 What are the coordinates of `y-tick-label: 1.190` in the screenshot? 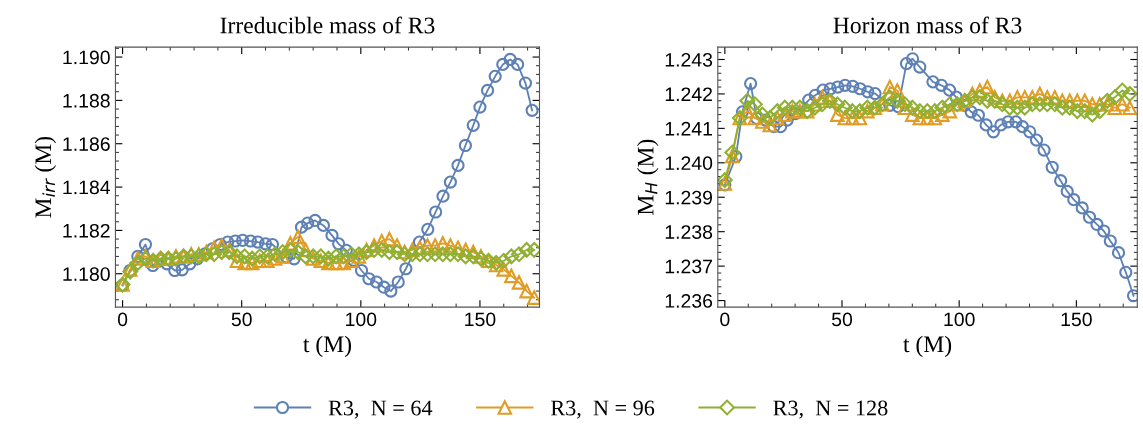 It's located at (86, 57).